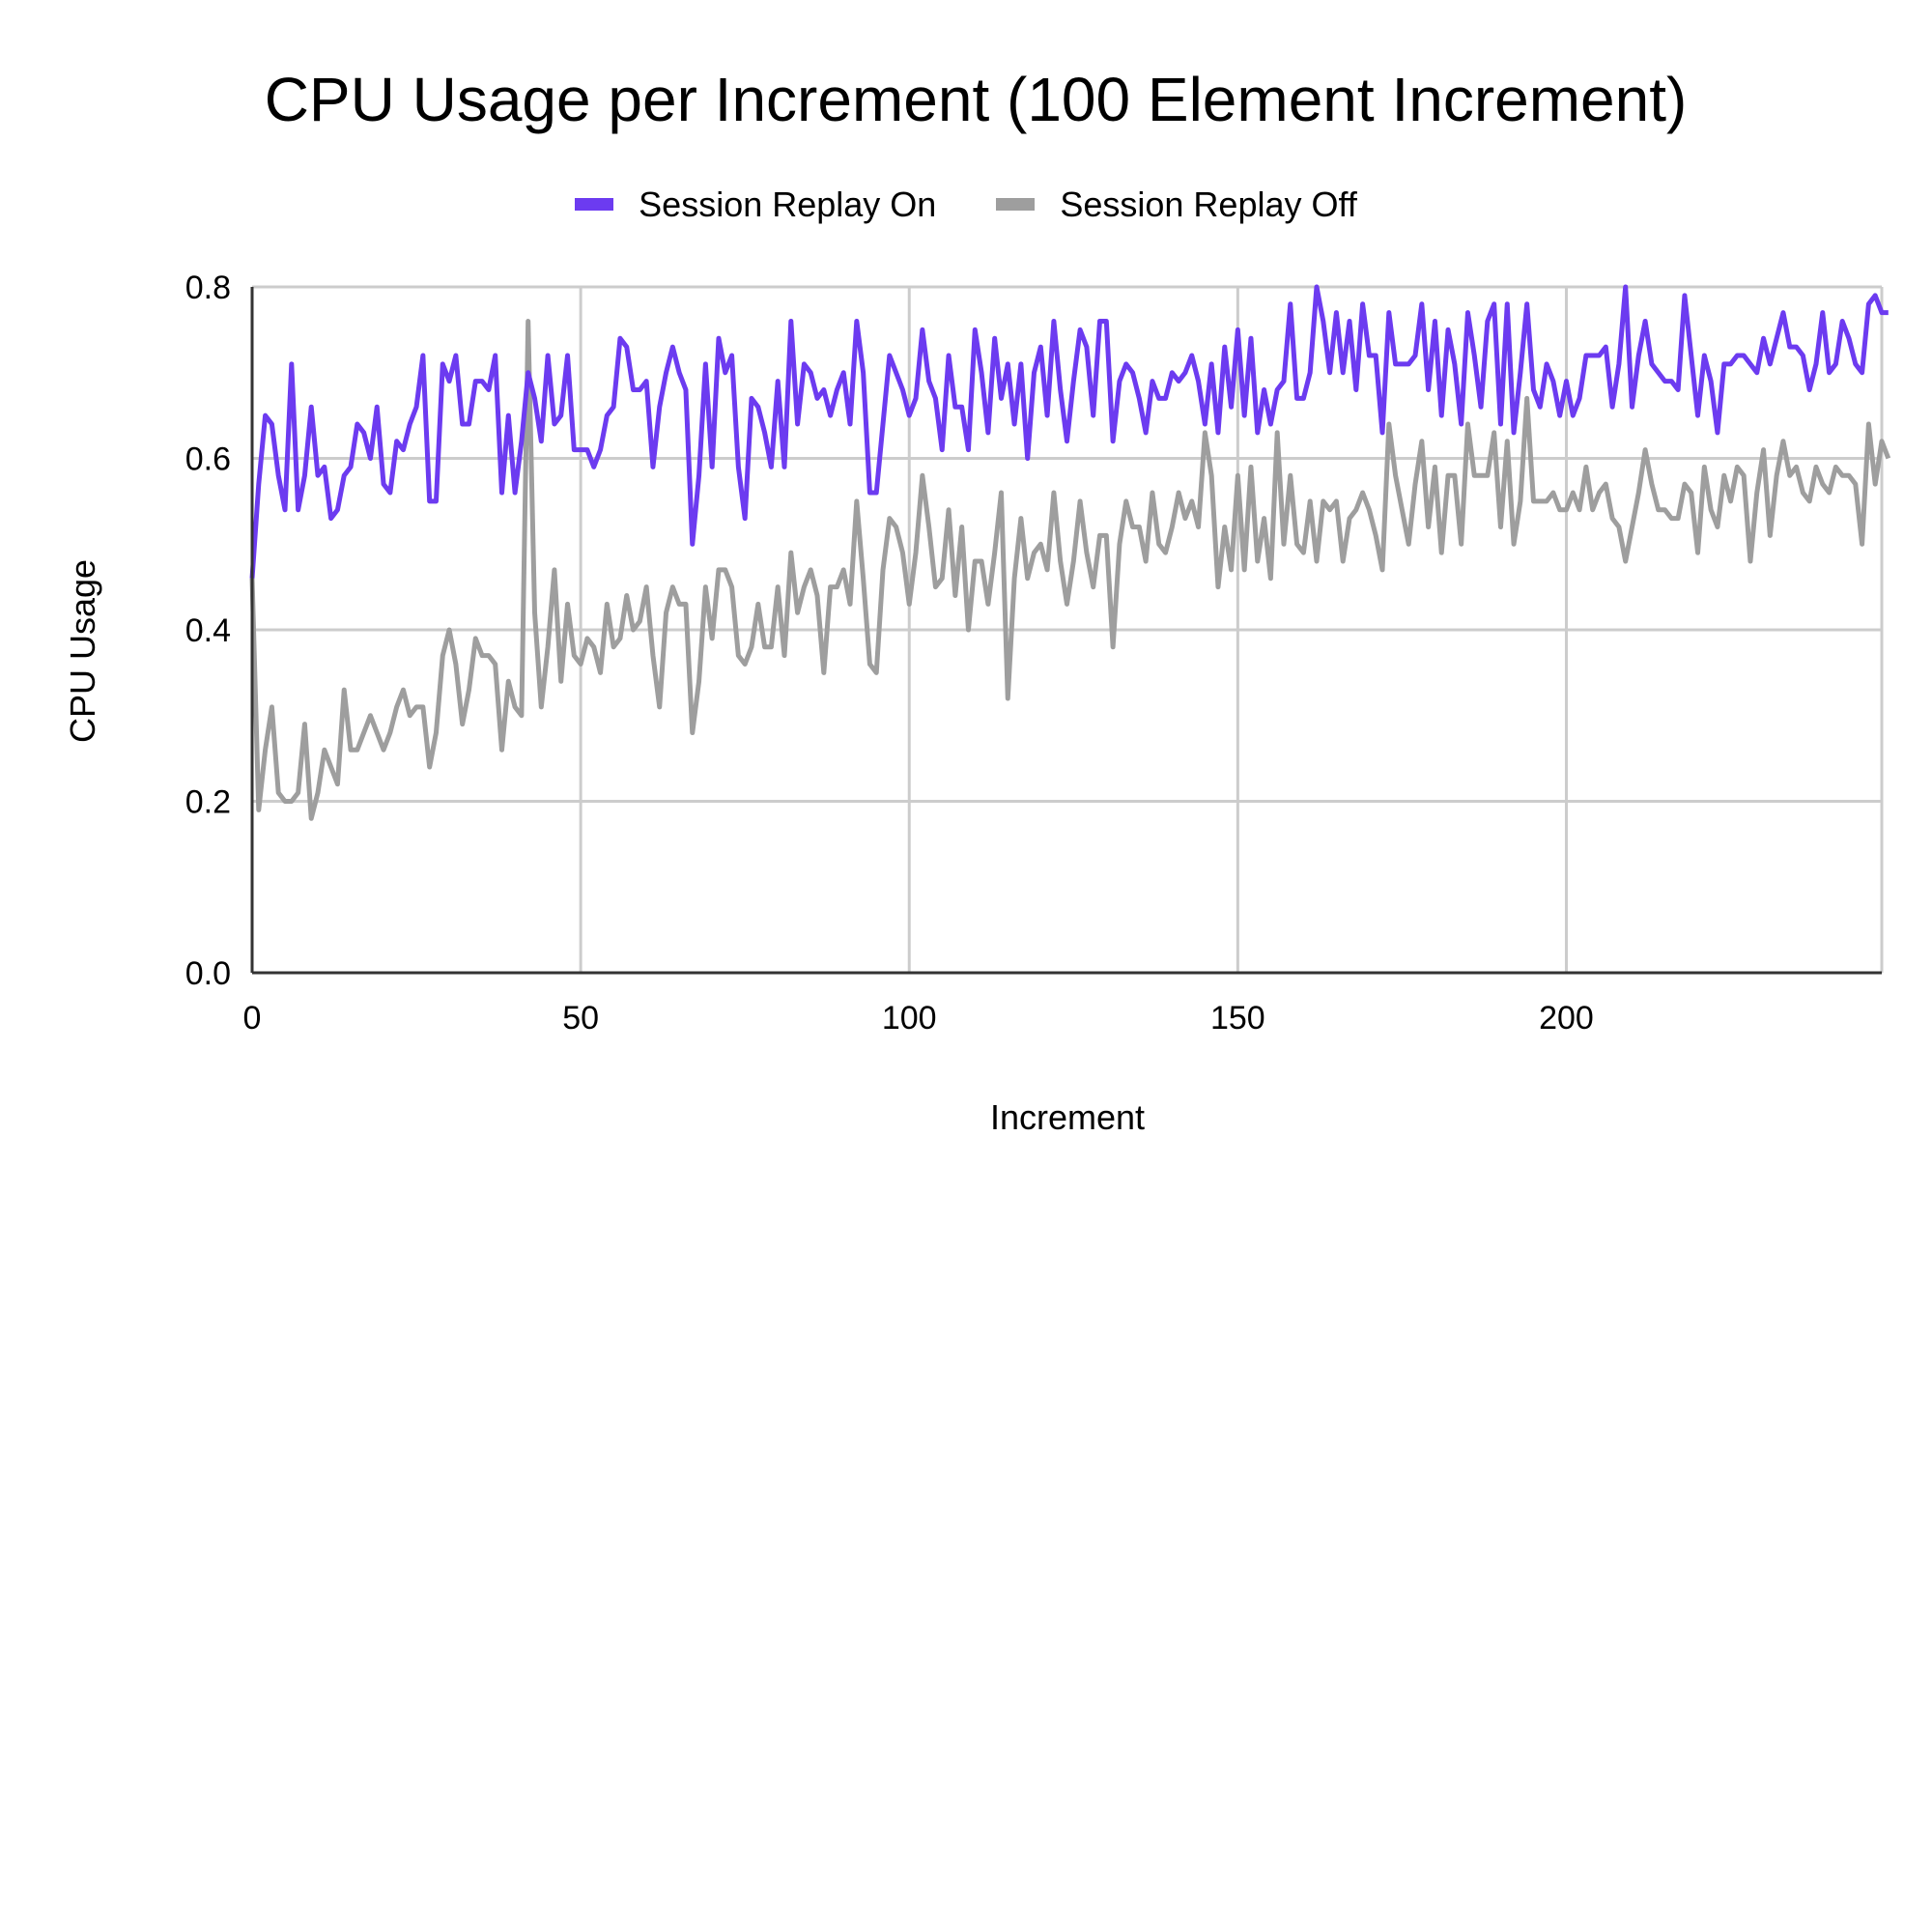  What do you see at coordinates (1016, 204) in the screenshot?
I see `legend-swatch-session-replay-off` at bounding box center [1016, 204].